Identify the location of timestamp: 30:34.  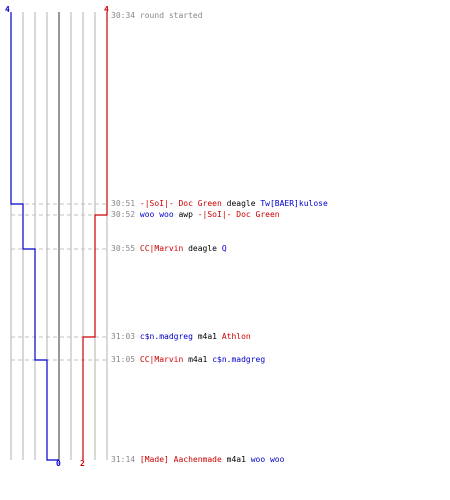
(123, 15).